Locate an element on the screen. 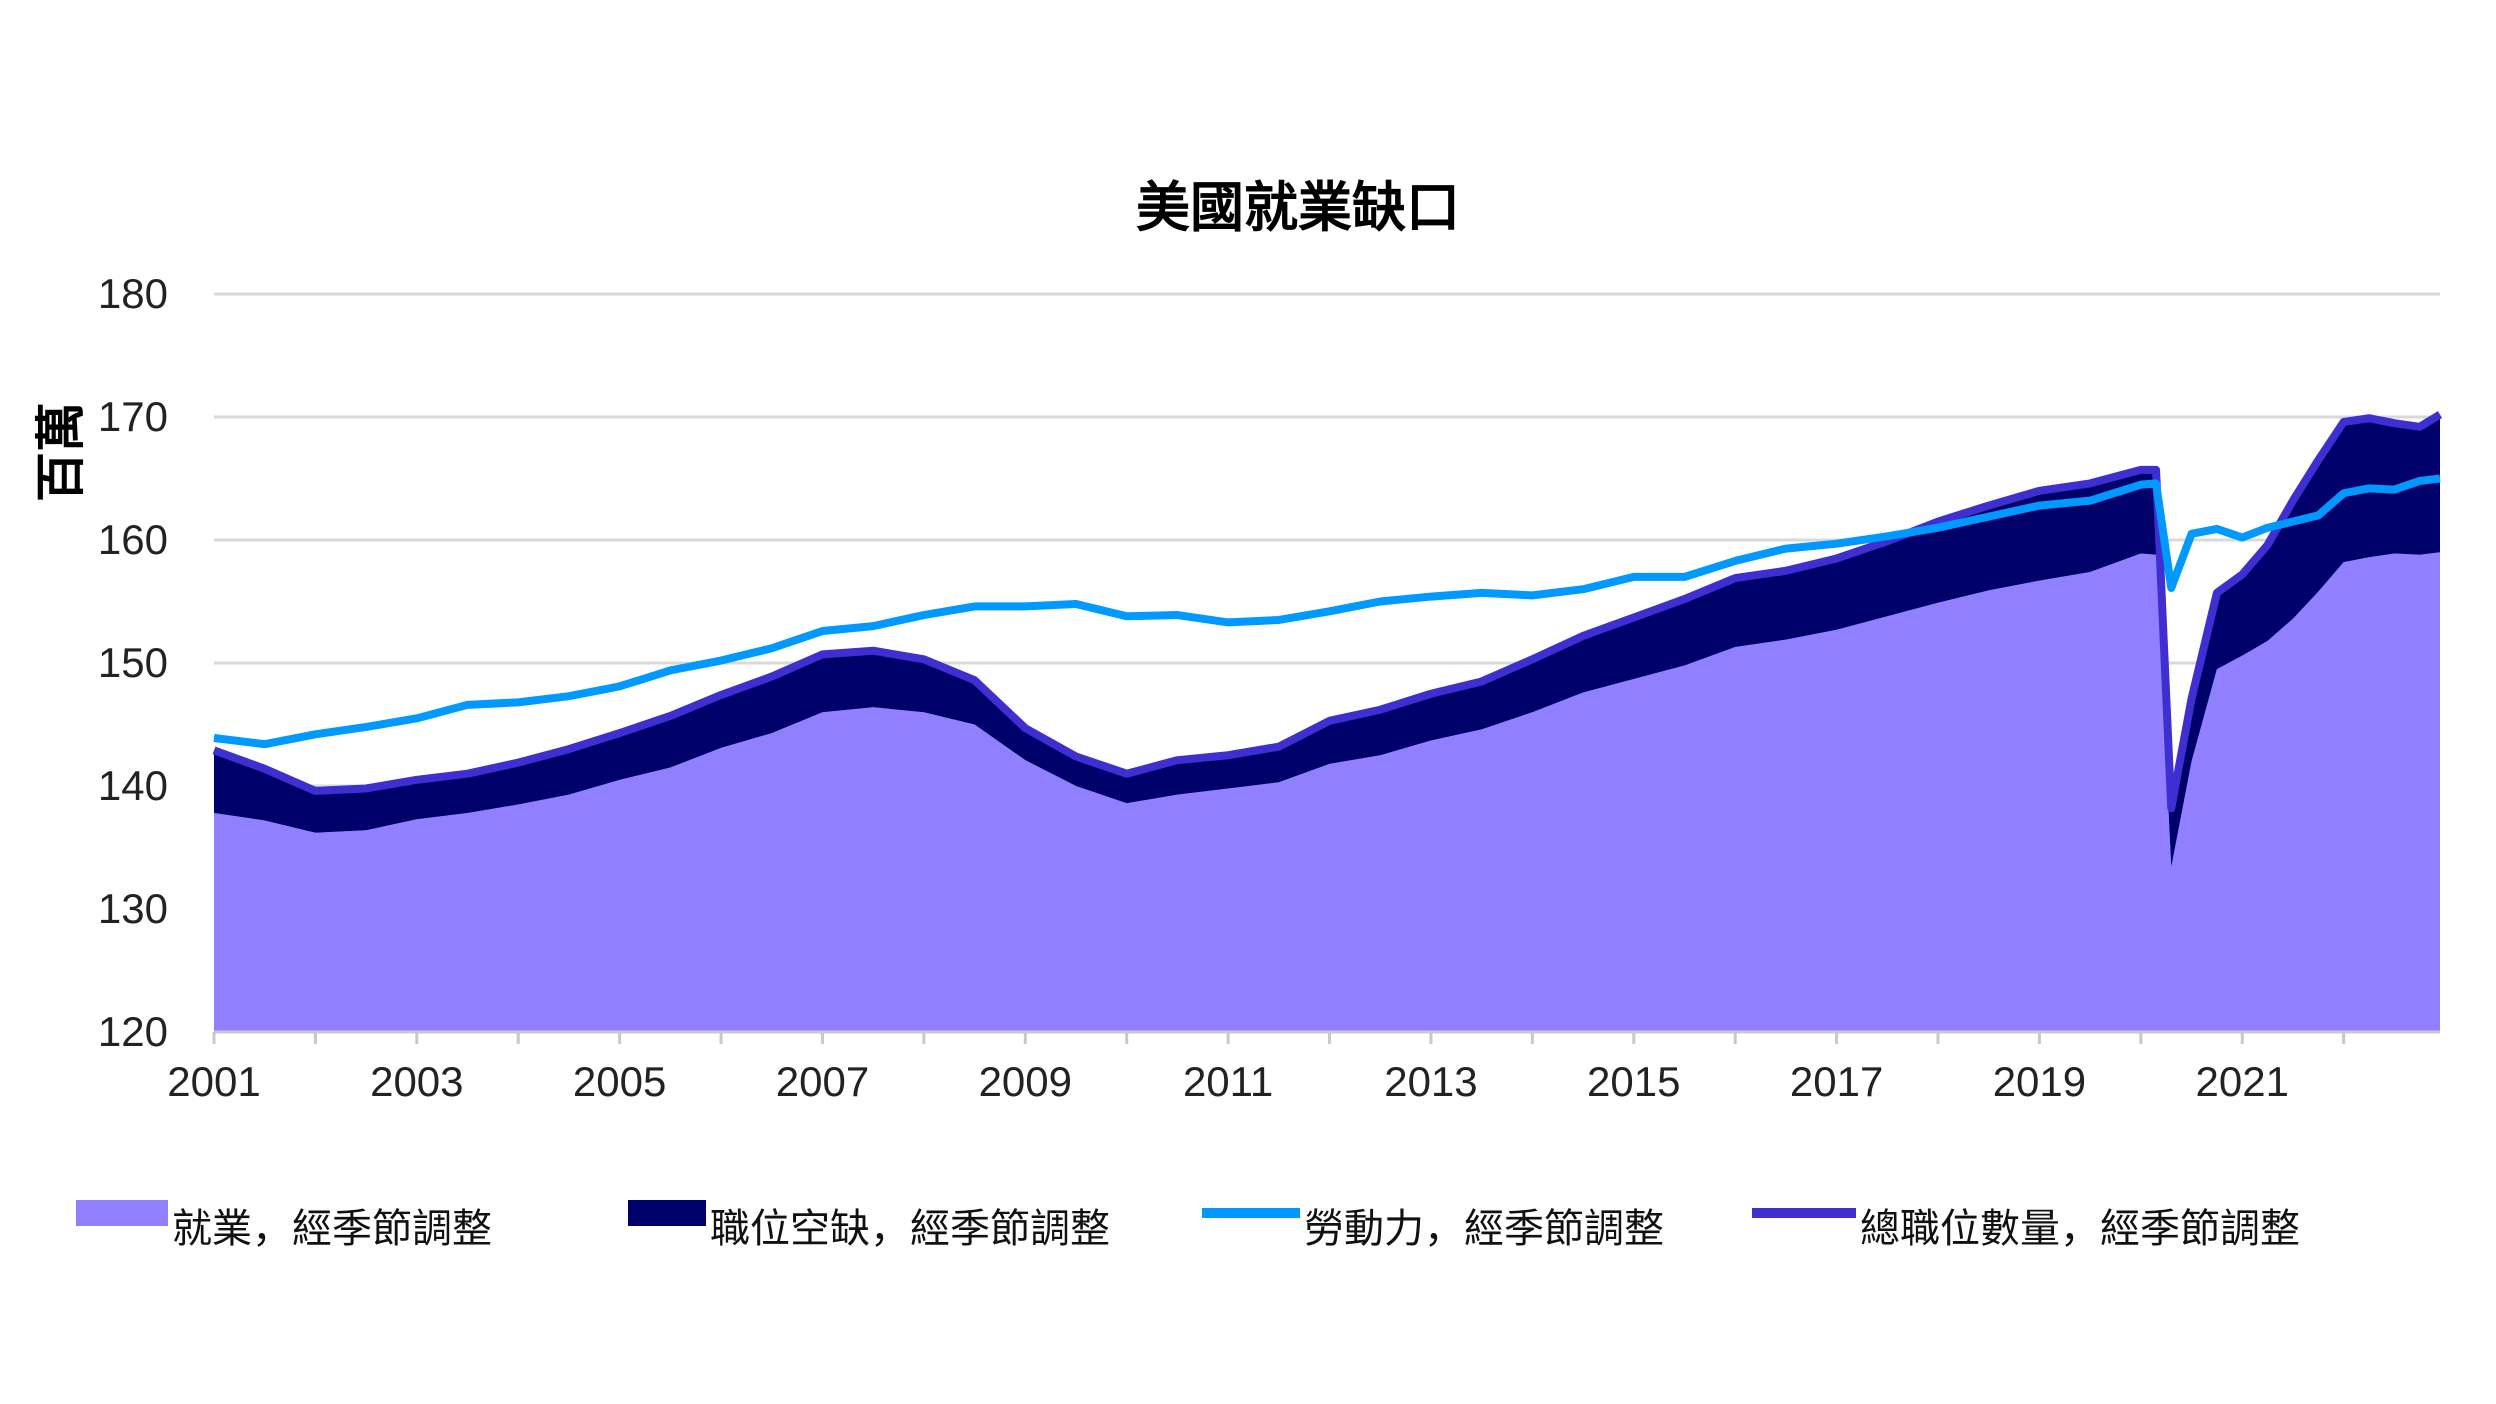  y-tick-label: 160 is located at coordinates (133, 539).